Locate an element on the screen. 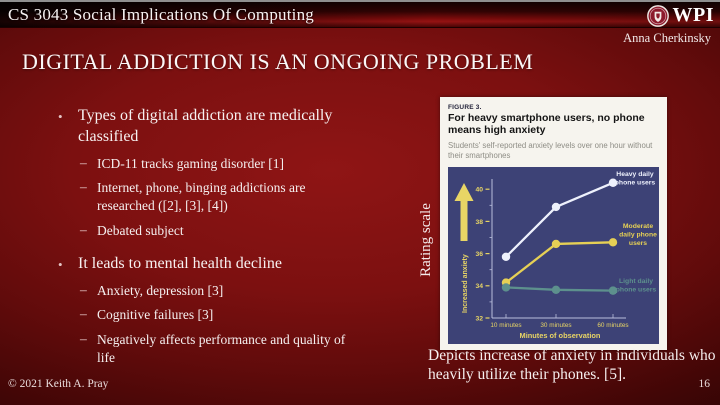 The height and width of the screenshot is (405, 720). x-tick-label: 60 minutes is located at coordinates (612, 325).